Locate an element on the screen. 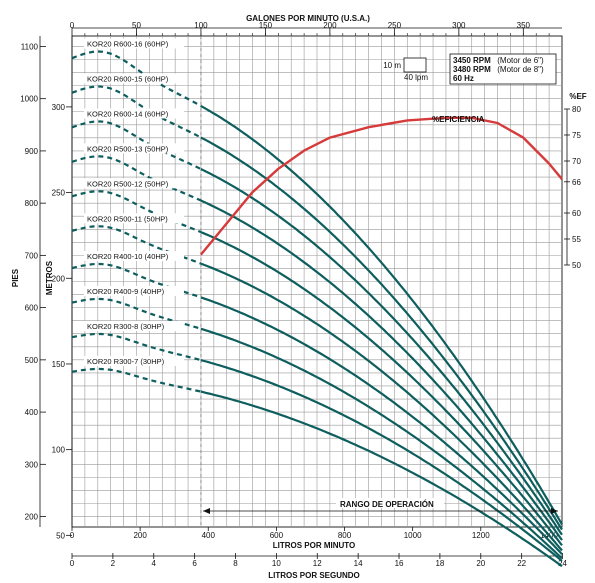 This screenshot has width=595, height=583. curve-label: KOR20 R500-12 (50HP) is located at coordinates (128, 183).